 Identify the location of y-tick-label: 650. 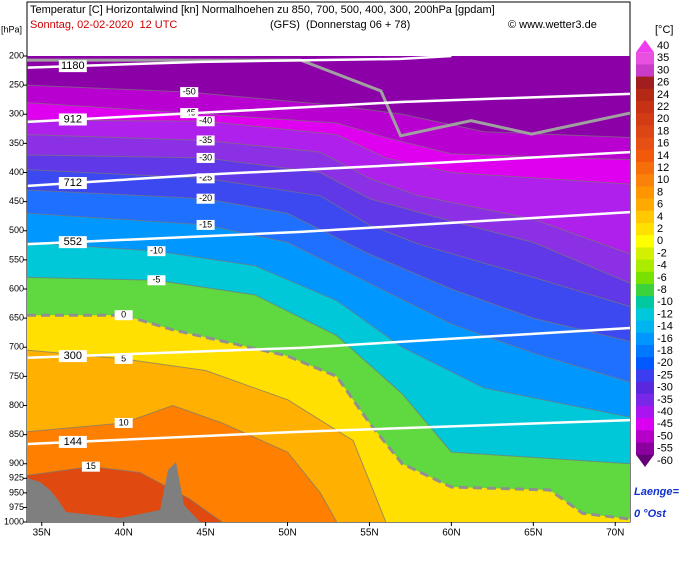
(16, 318).